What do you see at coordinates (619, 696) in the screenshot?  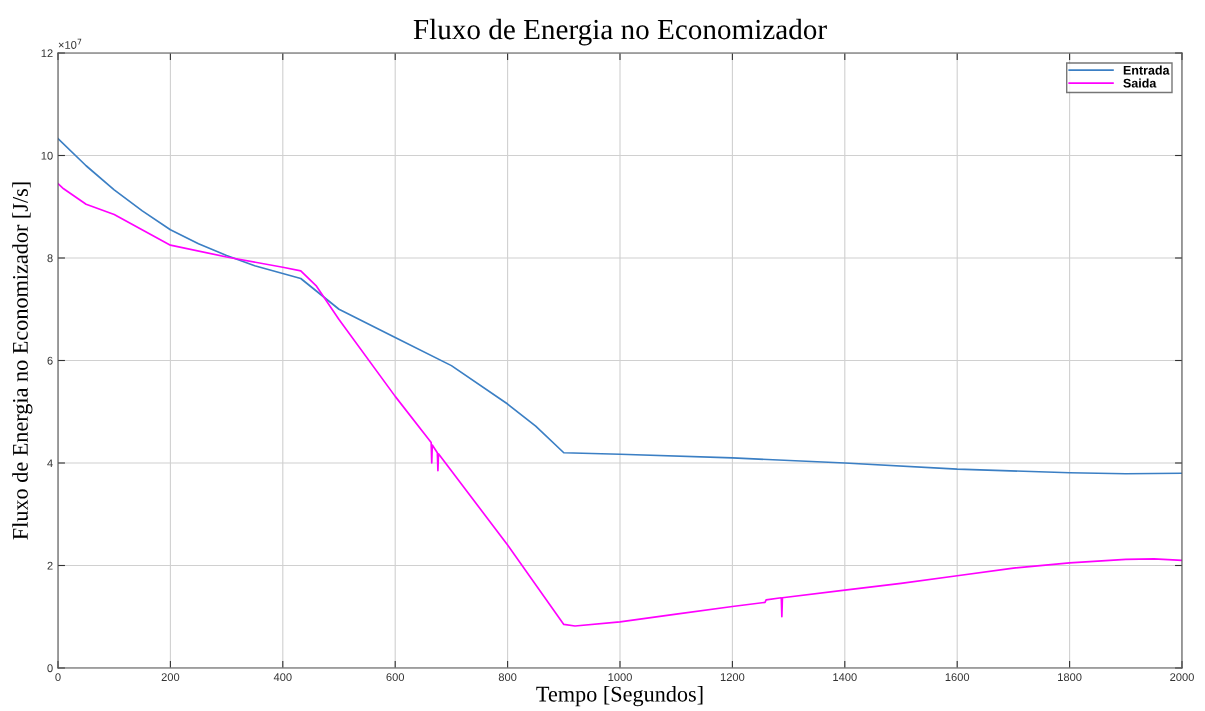 I see `x-axis-title: Tempo [Segundos]` at bounding box center [619, 696].